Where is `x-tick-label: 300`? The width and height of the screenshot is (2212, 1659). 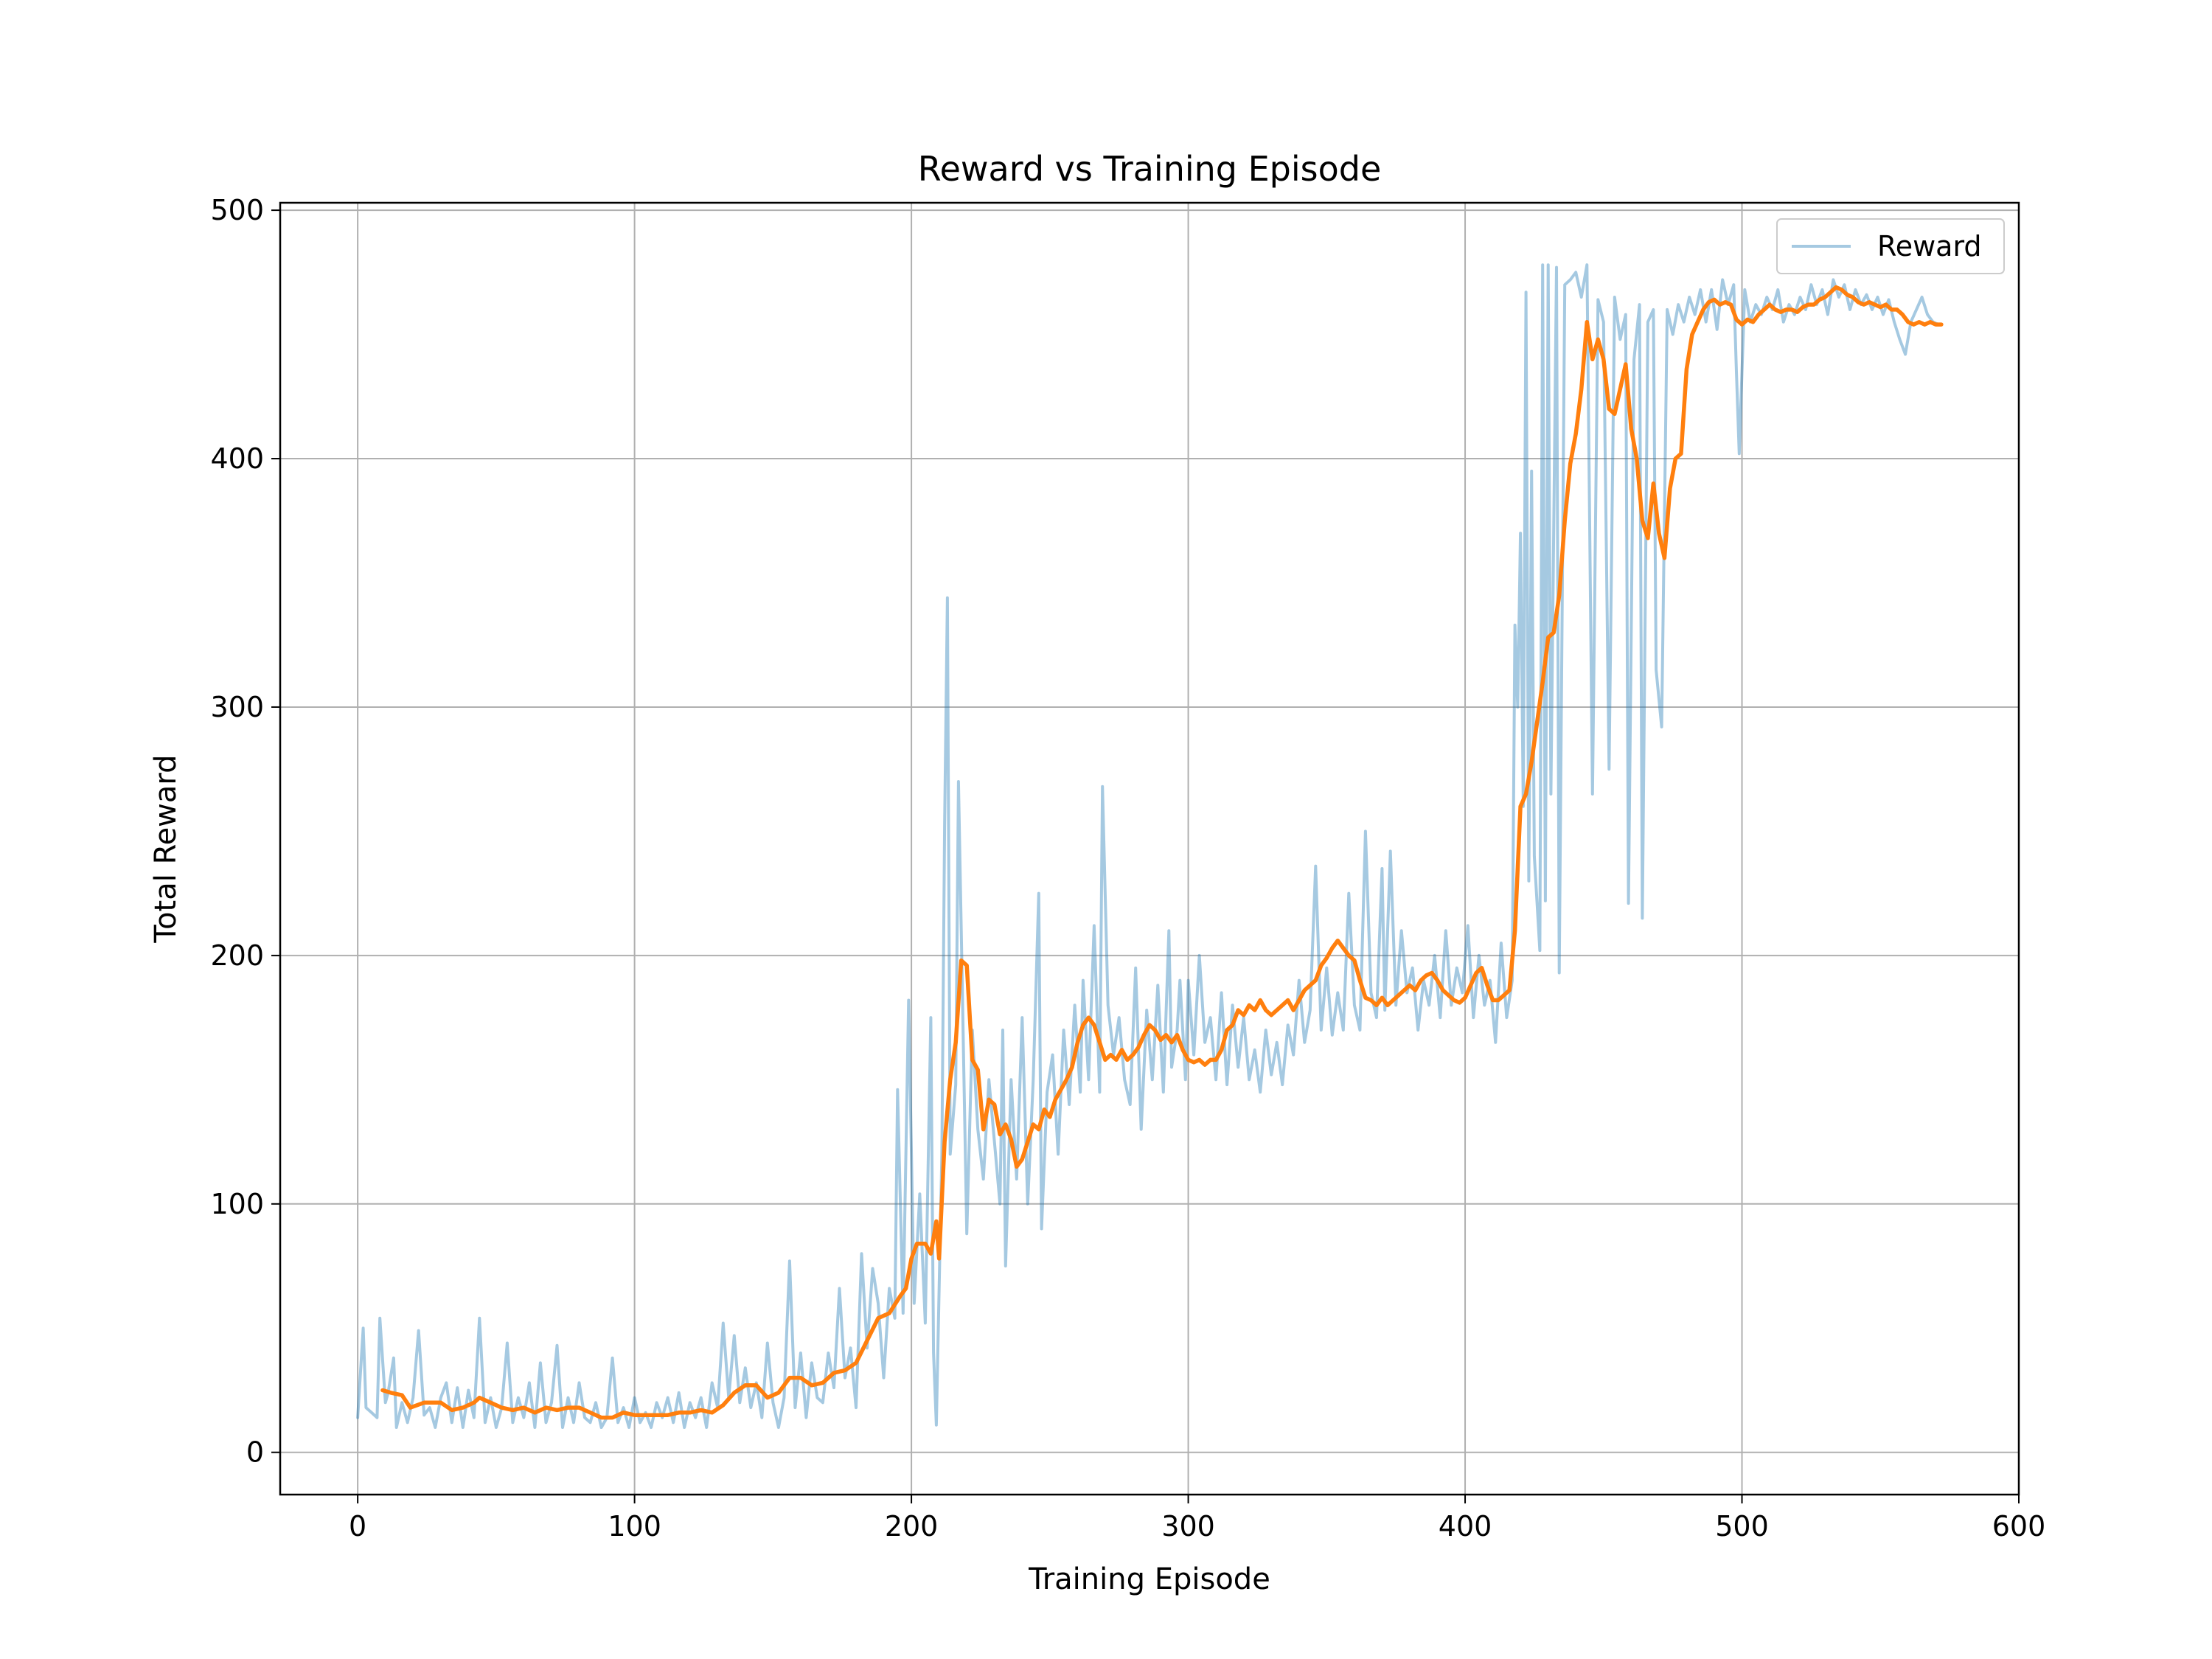 x-tick-label: 300 is located at coordinates (1188, 1526).